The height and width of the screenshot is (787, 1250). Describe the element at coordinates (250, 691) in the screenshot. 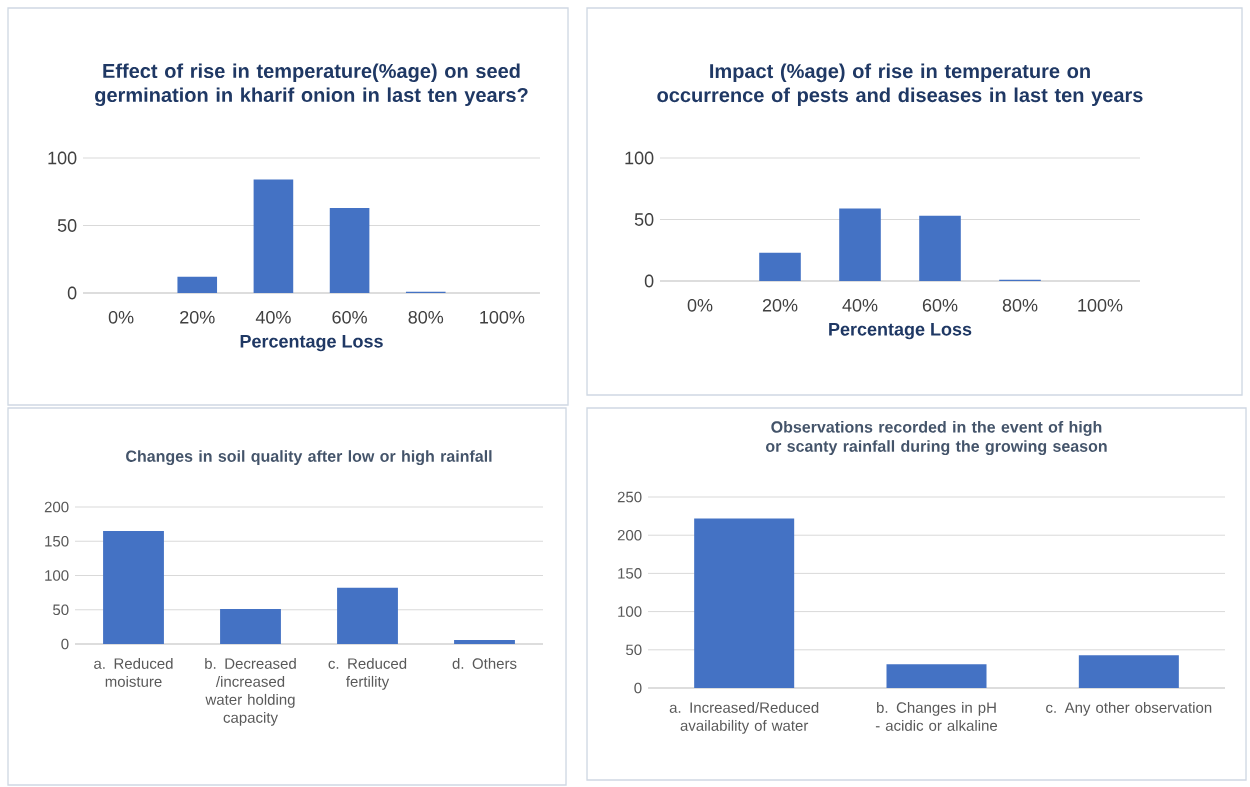

I see `x-tick-label: b. Decreased /increased water holding capacity` at that location.